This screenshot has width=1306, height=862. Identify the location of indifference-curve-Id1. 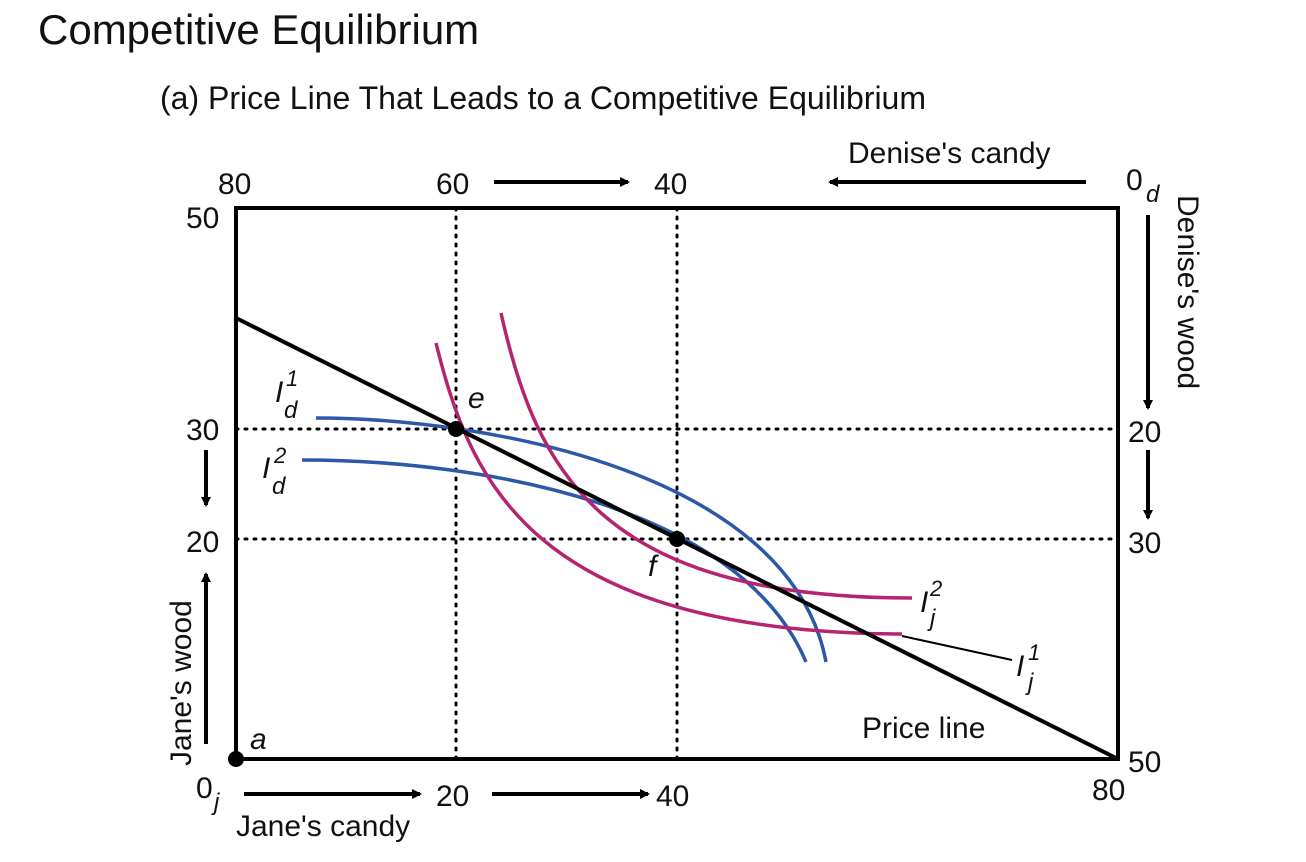
(571, 539).